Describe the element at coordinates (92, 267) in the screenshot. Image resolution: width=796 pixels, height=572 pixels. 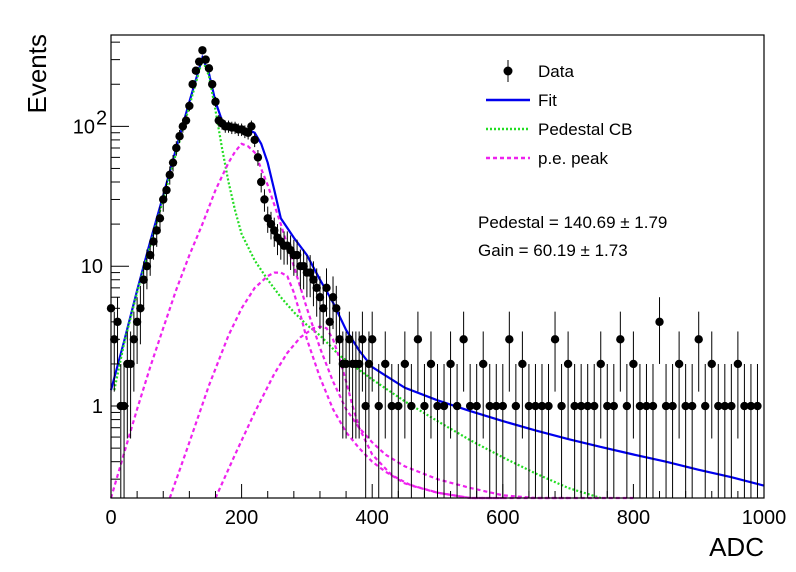
I see `y-tick-label: 10` at that location.